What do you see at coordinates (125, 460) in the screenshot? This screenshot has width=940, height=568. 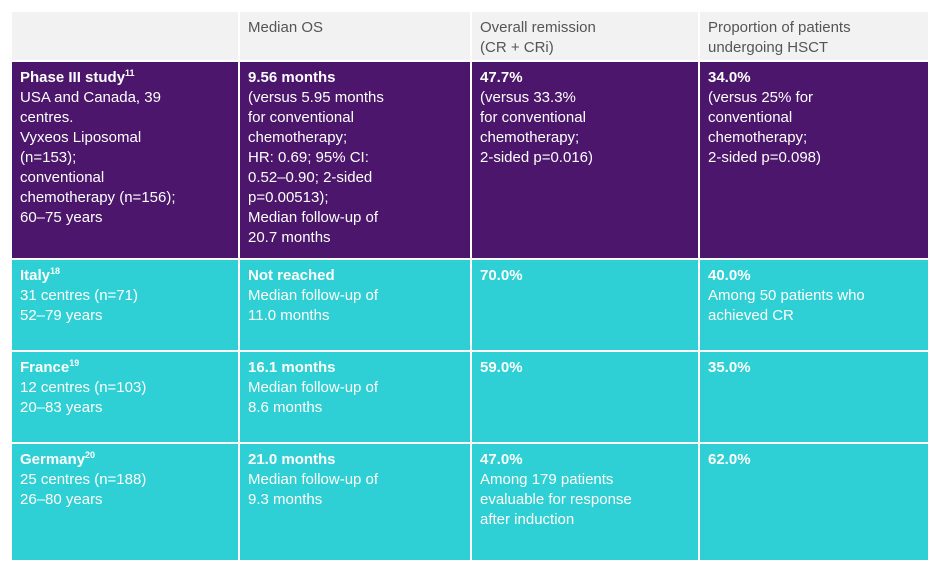 I see `study-title: Germany20` at bounding box center [125, 460].